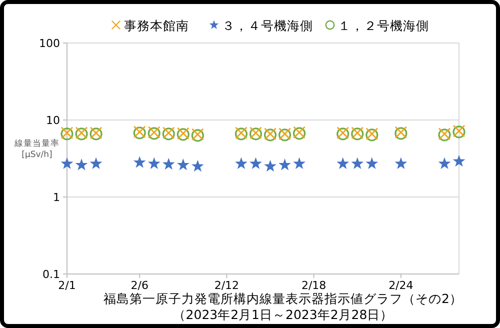 The width and height of the screenshot is (500, 328). What do you see at coordinates (67, 285) in the screenshot?
I see `x-tick-label: 2/1` at bounding box center [67, 285].